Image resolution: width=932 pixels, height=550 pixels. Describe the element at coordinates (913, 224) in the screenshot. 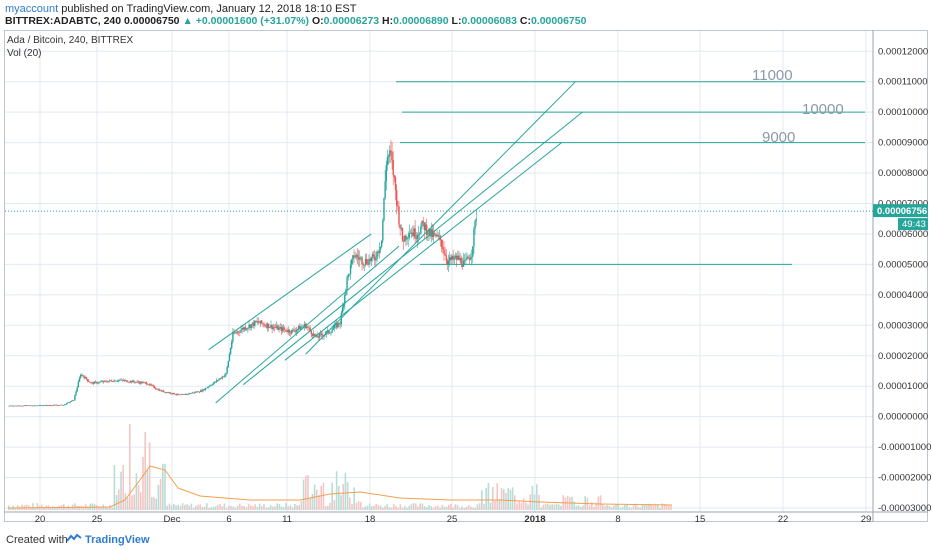

I see `countdown-badge` at that location.